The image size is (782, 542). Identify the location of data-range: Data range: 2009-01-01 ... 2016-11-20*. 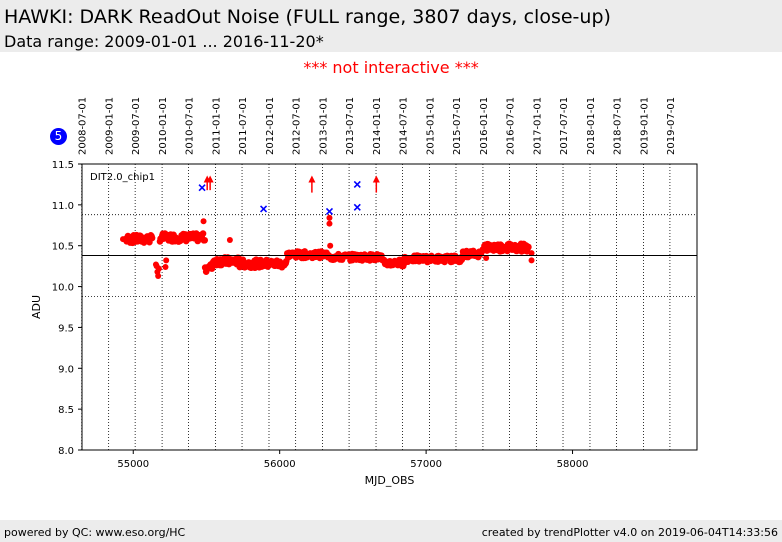
(164, 41).